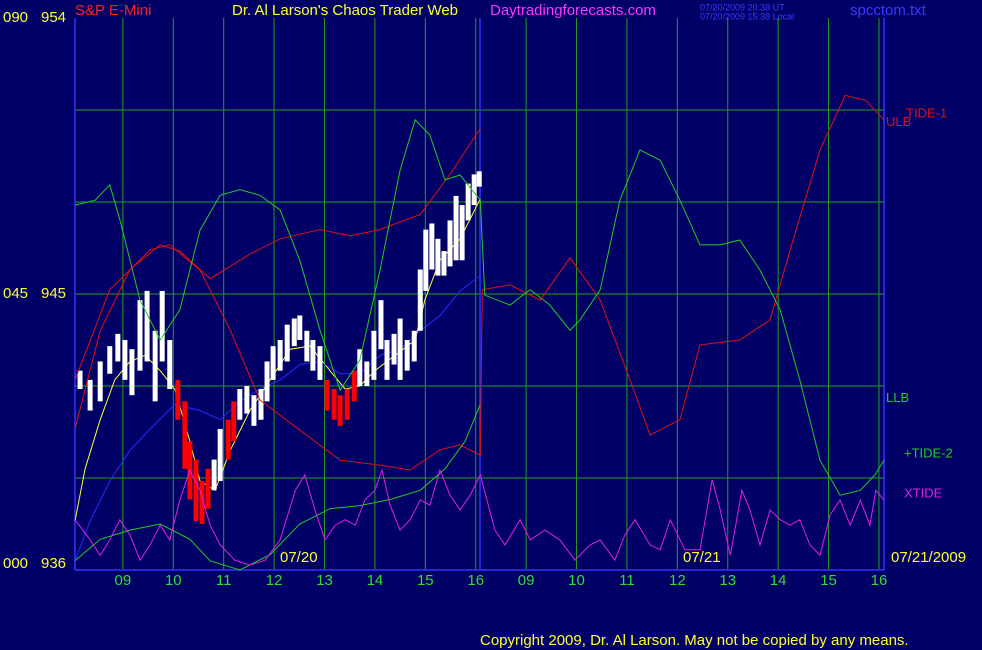 The height and width of the screenshot is (650, 982). Describe the element at coordinates (928, 557) in the screenshot. I see `date-label: 07/21/2009` at that location.